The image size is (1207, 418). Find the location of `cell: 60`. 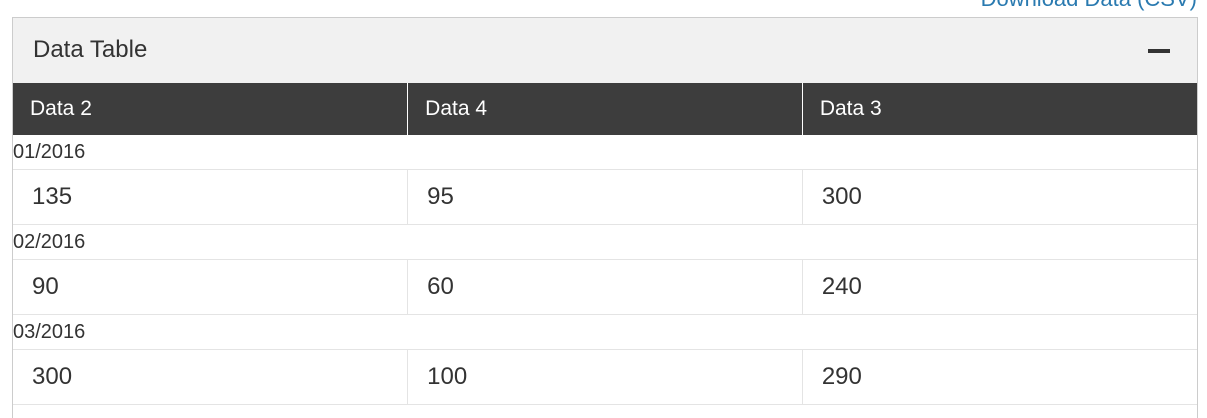

cell: 60 is located at coordinates (605, 287).